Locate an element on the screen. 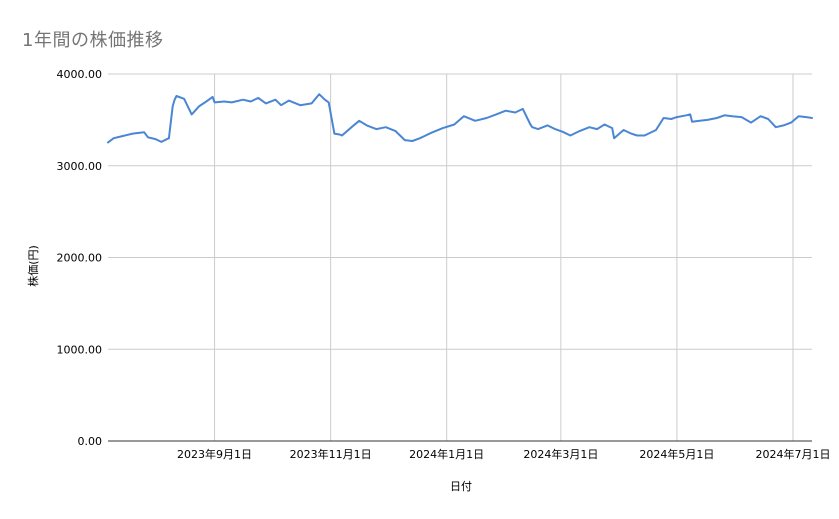 Image resolution: width=839 pixels, height=519 pixels. y-tick-label: 1000.00 is located at coordinates (80, 349).